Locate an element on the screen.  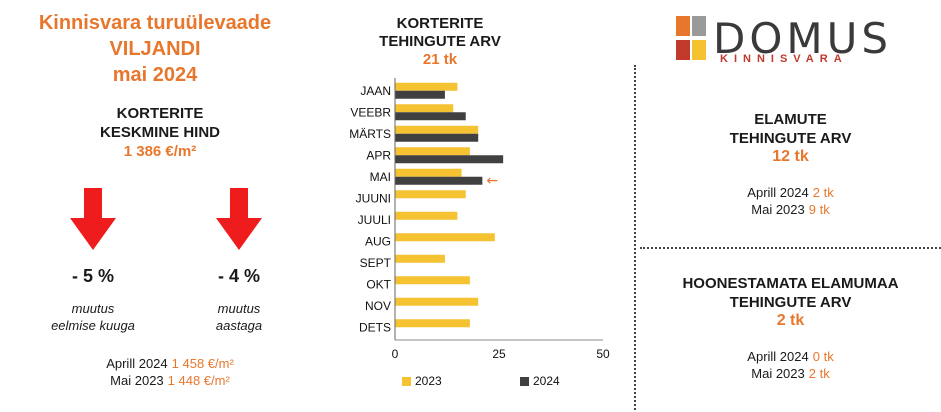
down-arrow-icon-year is located at coordinates (239, 219).